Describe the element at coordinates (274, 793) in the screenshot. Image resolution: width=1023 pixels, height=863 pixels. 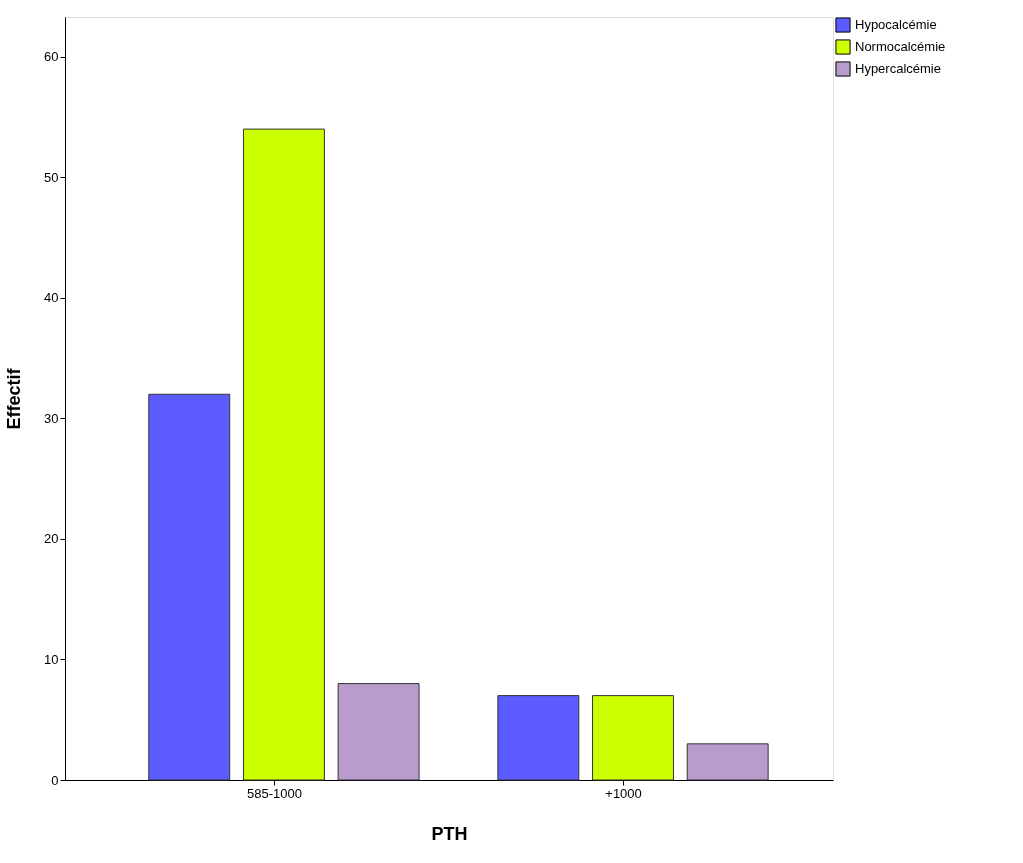
I see `x-tick-label: 585-1000` at that location.